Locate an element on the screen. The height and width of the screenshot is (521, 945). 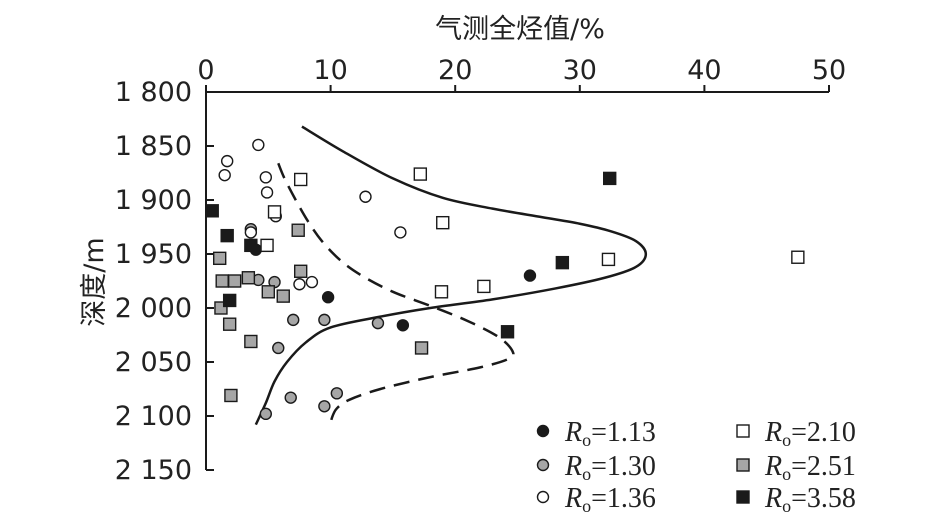
legend-item: Ro=1.13 is located at coordinates (596, 433).